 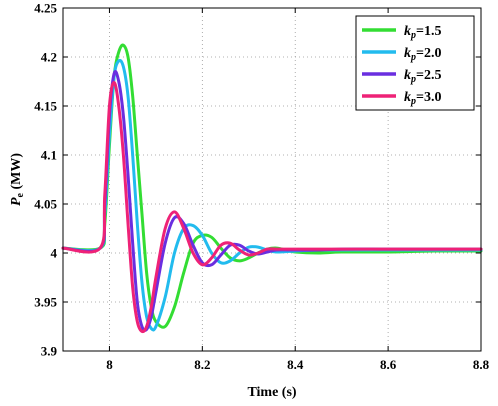 I want to click on x-tick-label: 8.6, so click(x=388, y=364).